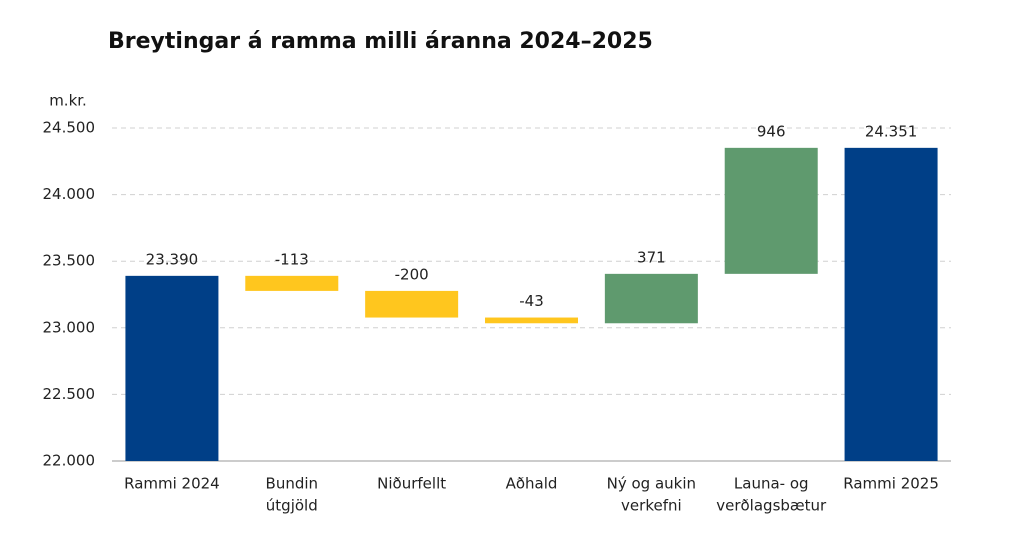  Describe the element at coordinates (651, 257) in the screenshot. I see `value-label: 371` at that location.